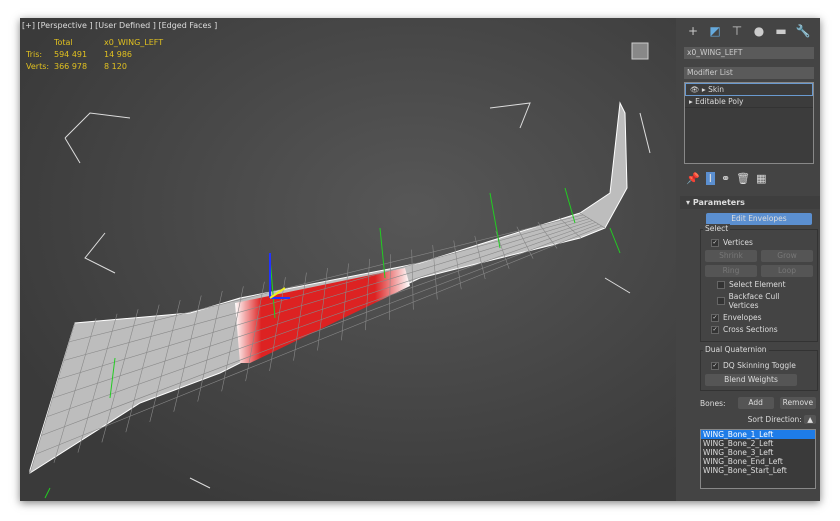 This screenshot has height=521, width=840. I want to click on select-element-checkbox: Select Element, so click(762, 284).